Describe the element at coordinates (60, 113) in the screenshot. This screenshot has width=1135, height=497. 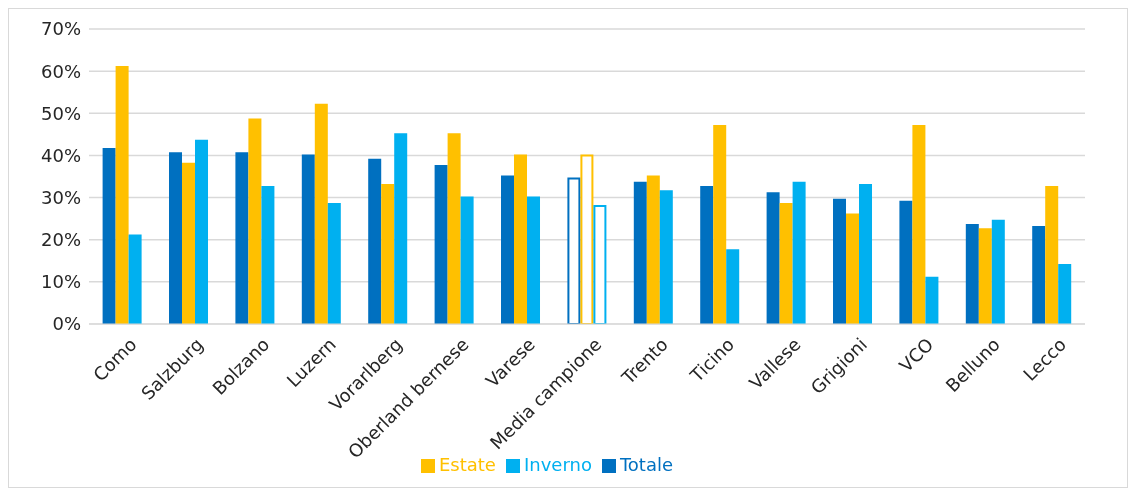
I see `y-tick-label: 50%` at that location.